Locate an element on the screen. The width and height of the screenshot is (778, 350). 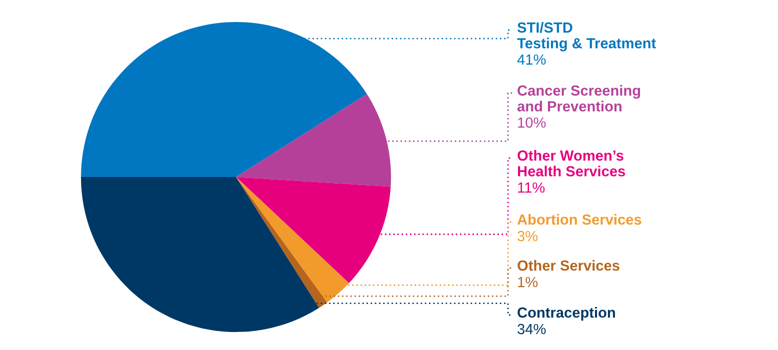
data-label: 3% is located at coordinates (528, 236).